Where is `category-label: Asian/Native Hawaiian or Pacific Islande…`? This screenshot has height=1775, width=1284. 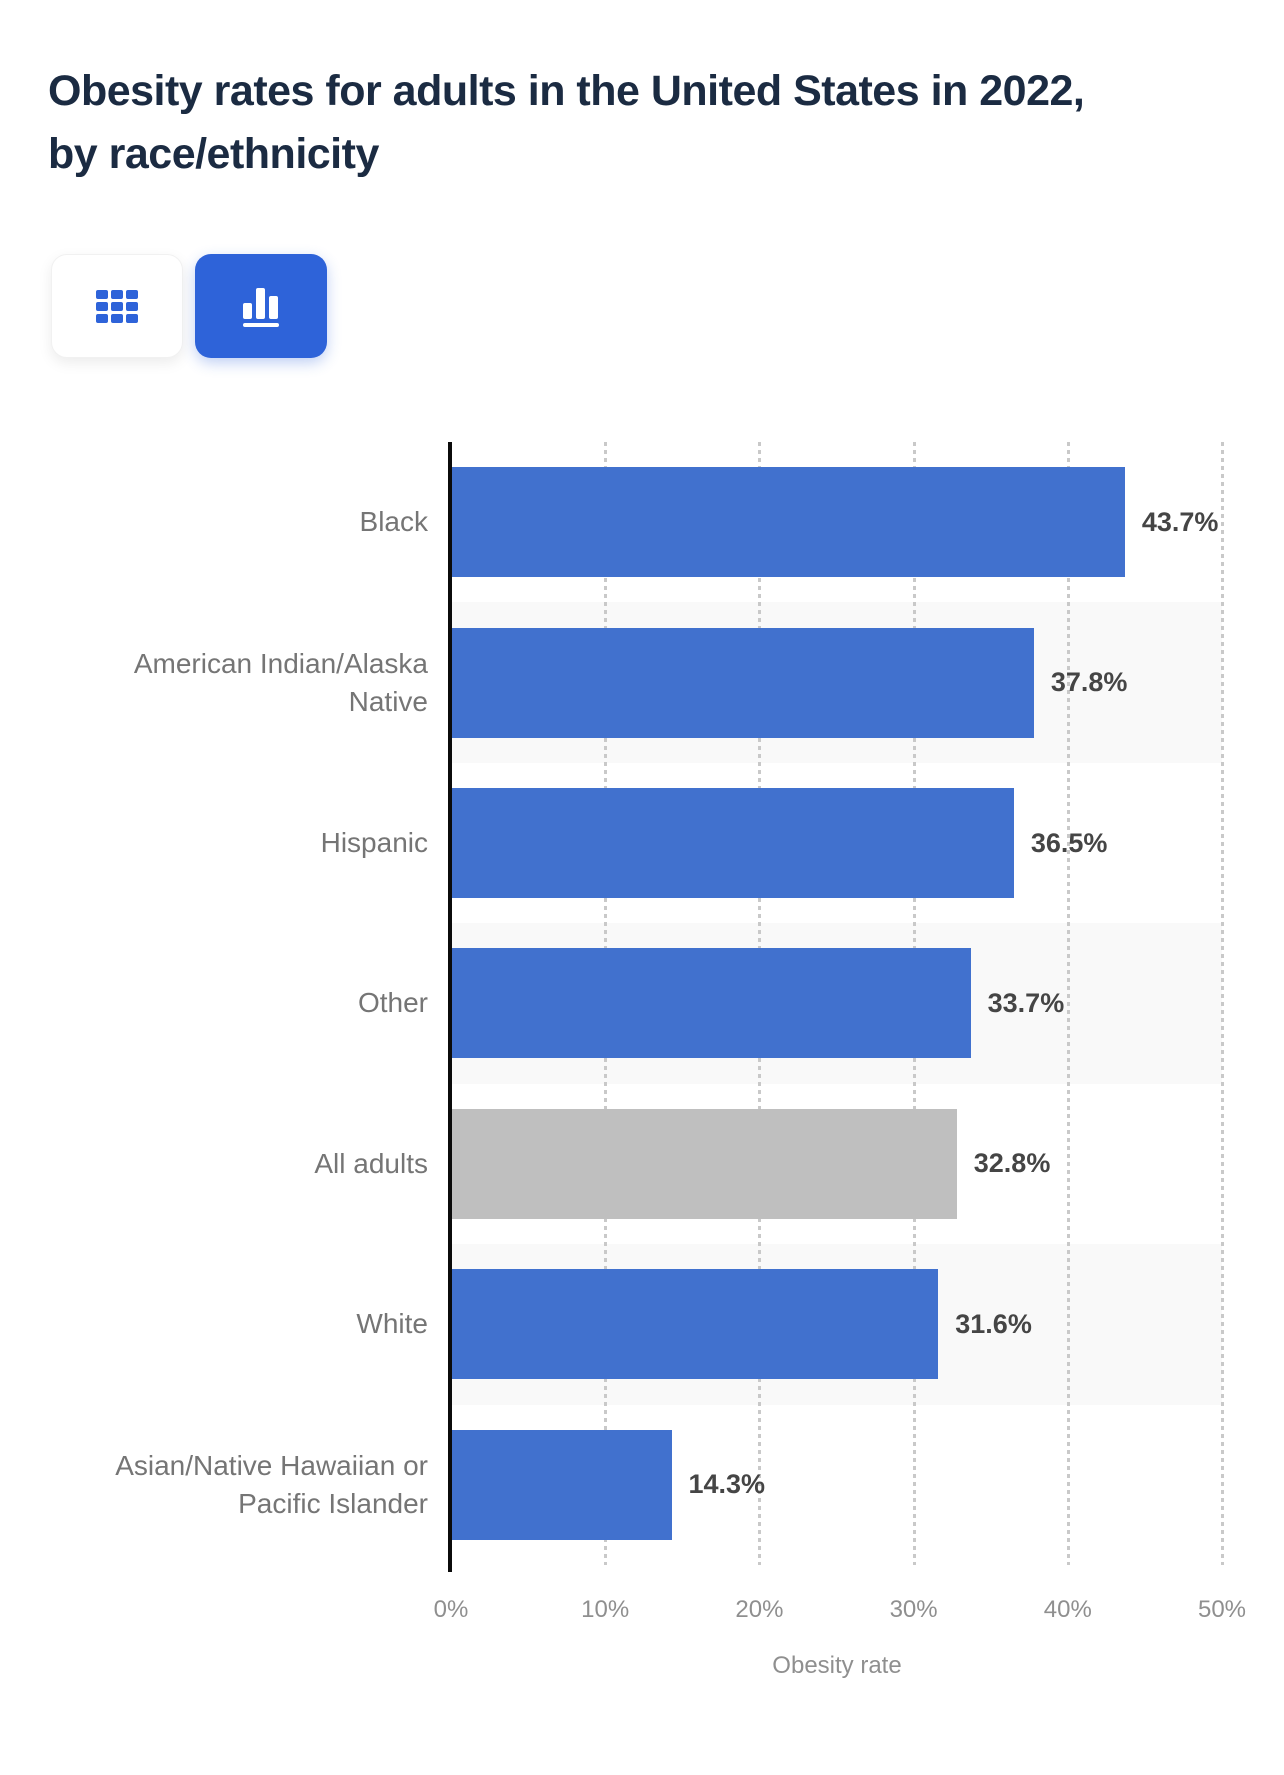 category-label: Asian/Native Hawaiian or Pacific Islande… is located at coordinates (271, 1484).